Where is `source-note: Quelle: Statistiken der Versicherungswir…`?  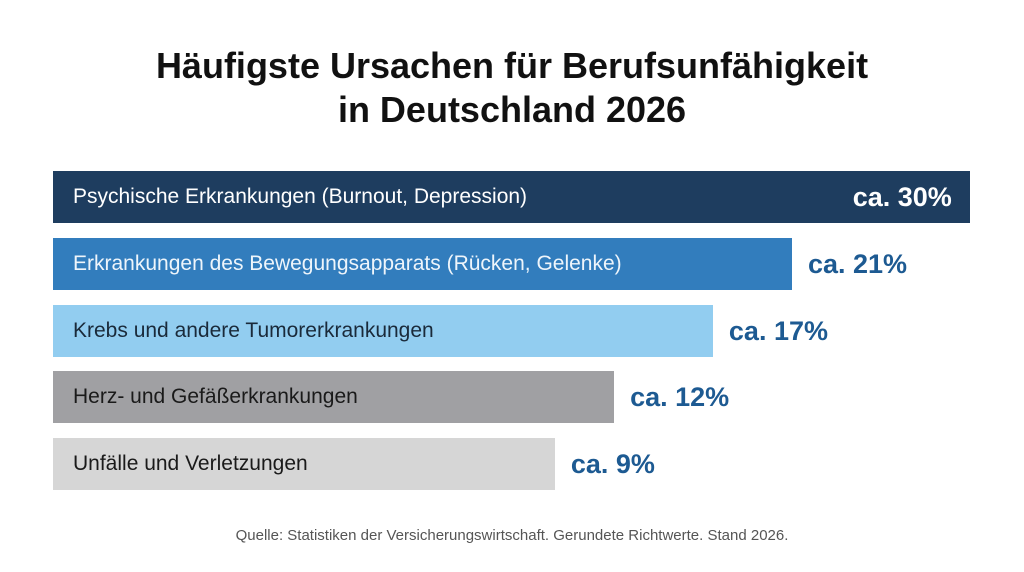
source-note: Quelle: Statistiken der Versicherungswir… is located at coordinates (512, 535).